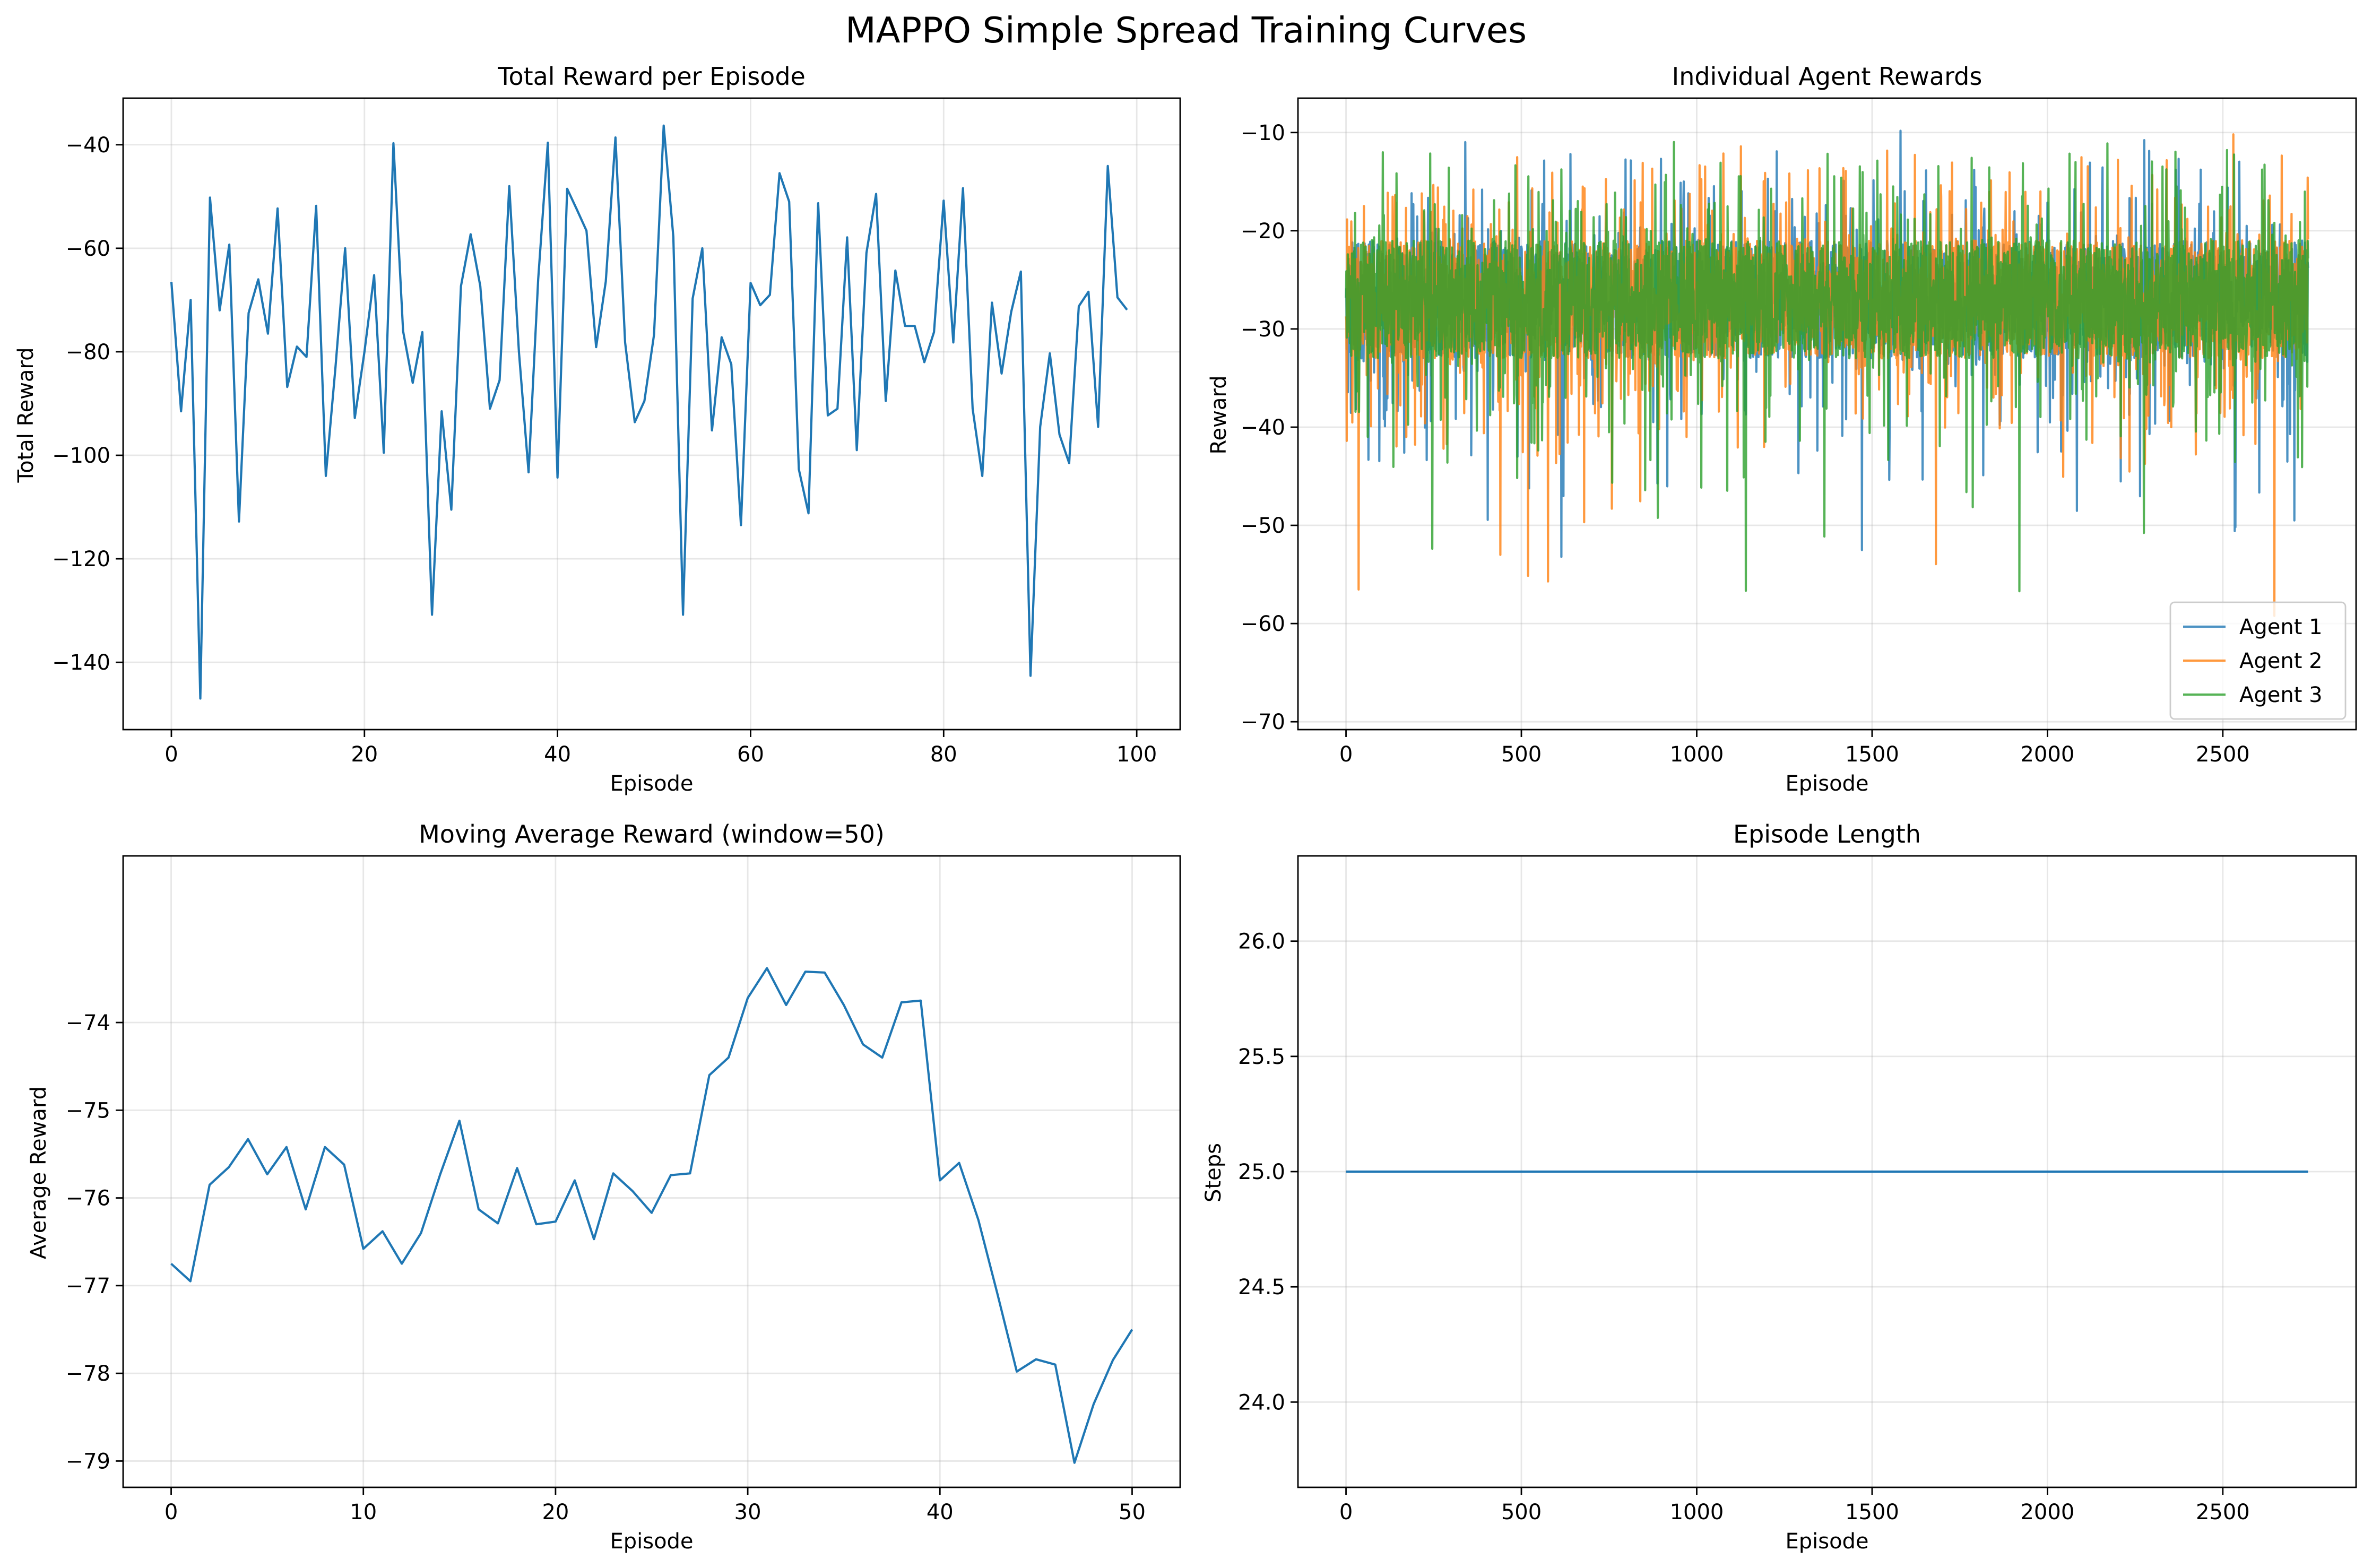 The height and width of the screenshot is (1568, 2372). I want to click on y-tick-label: 25.0, so click(1261, 1172).